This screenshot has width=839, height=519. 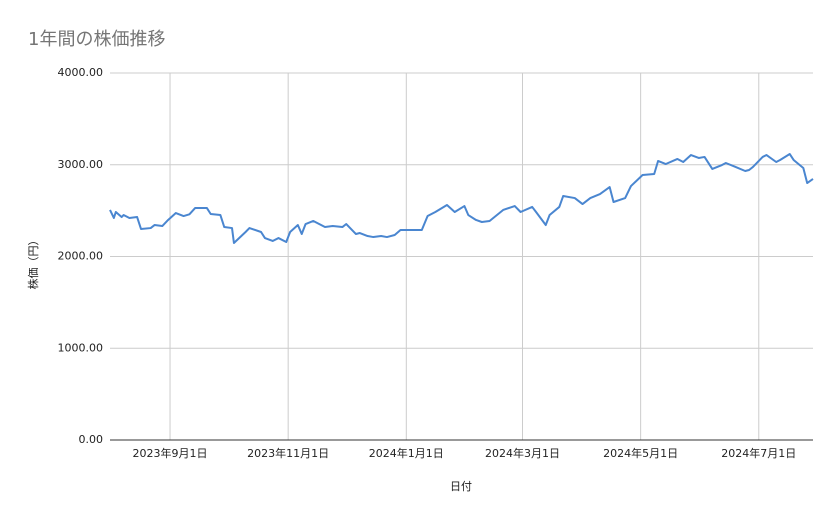 What do you see at coordinates (81, 72) in the screenshot?
I see `y-tick-label: 4000.00` at bounding box center [81, 72].